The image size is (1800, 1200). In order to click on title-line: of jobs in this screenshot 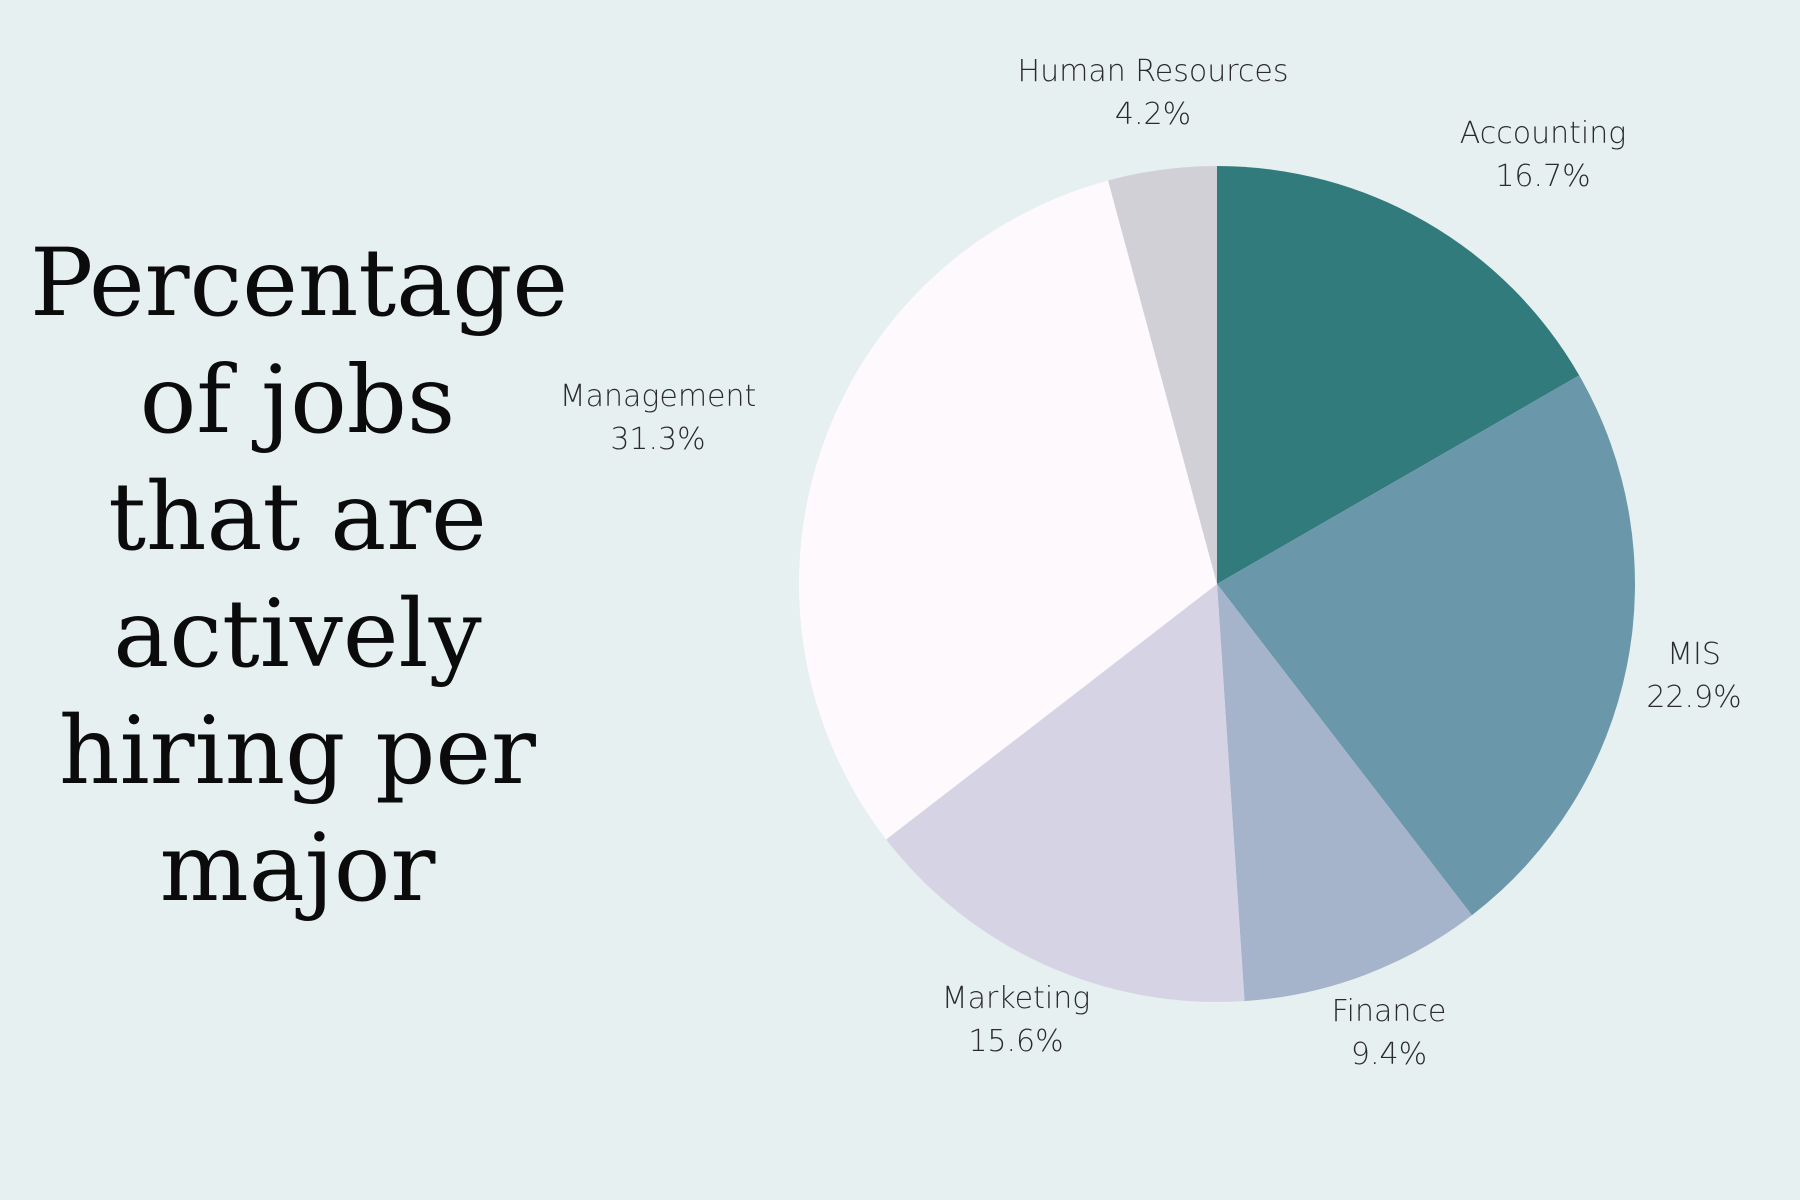, I will do `click(297, 400)`.